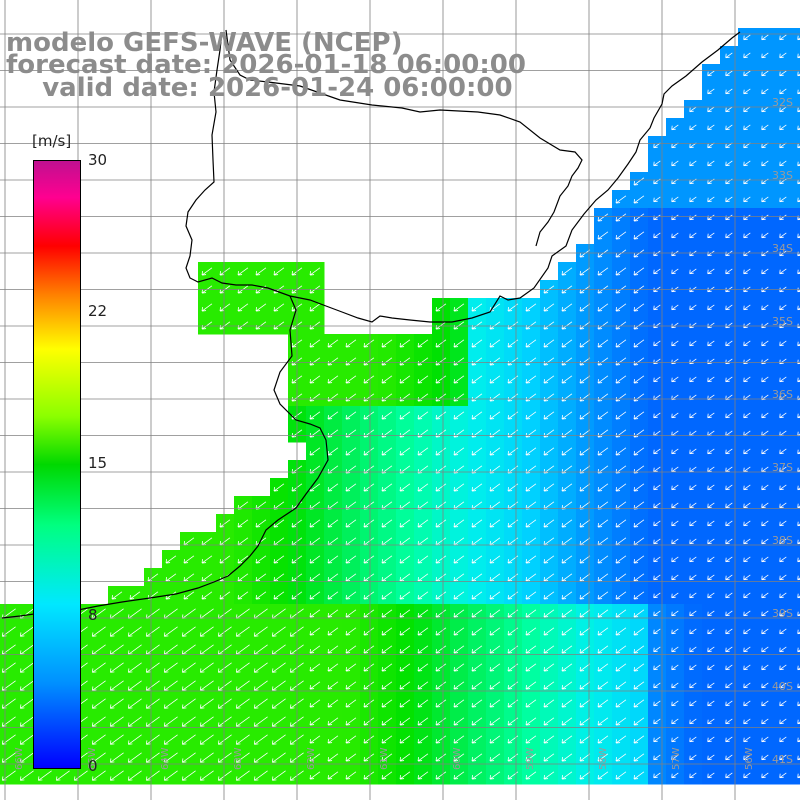  What do you see at coordinates (165, 758) in the screenshot?
I see `longitude-label: 64W` at bounding box center [165, 758].